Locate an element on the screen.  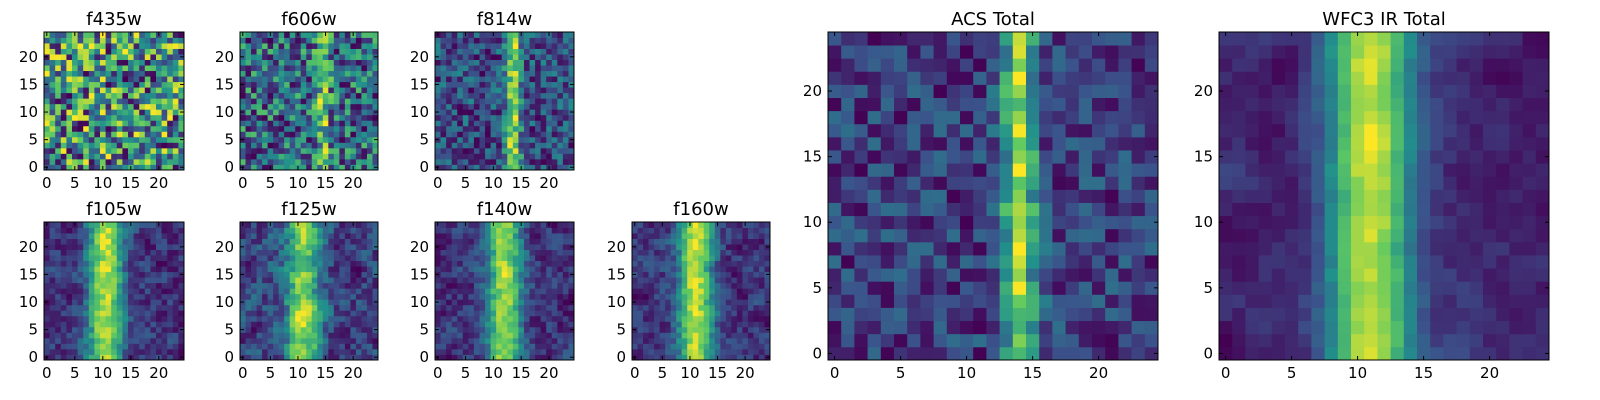
y-tick-label: 0 is located at coordinates (424, 167).